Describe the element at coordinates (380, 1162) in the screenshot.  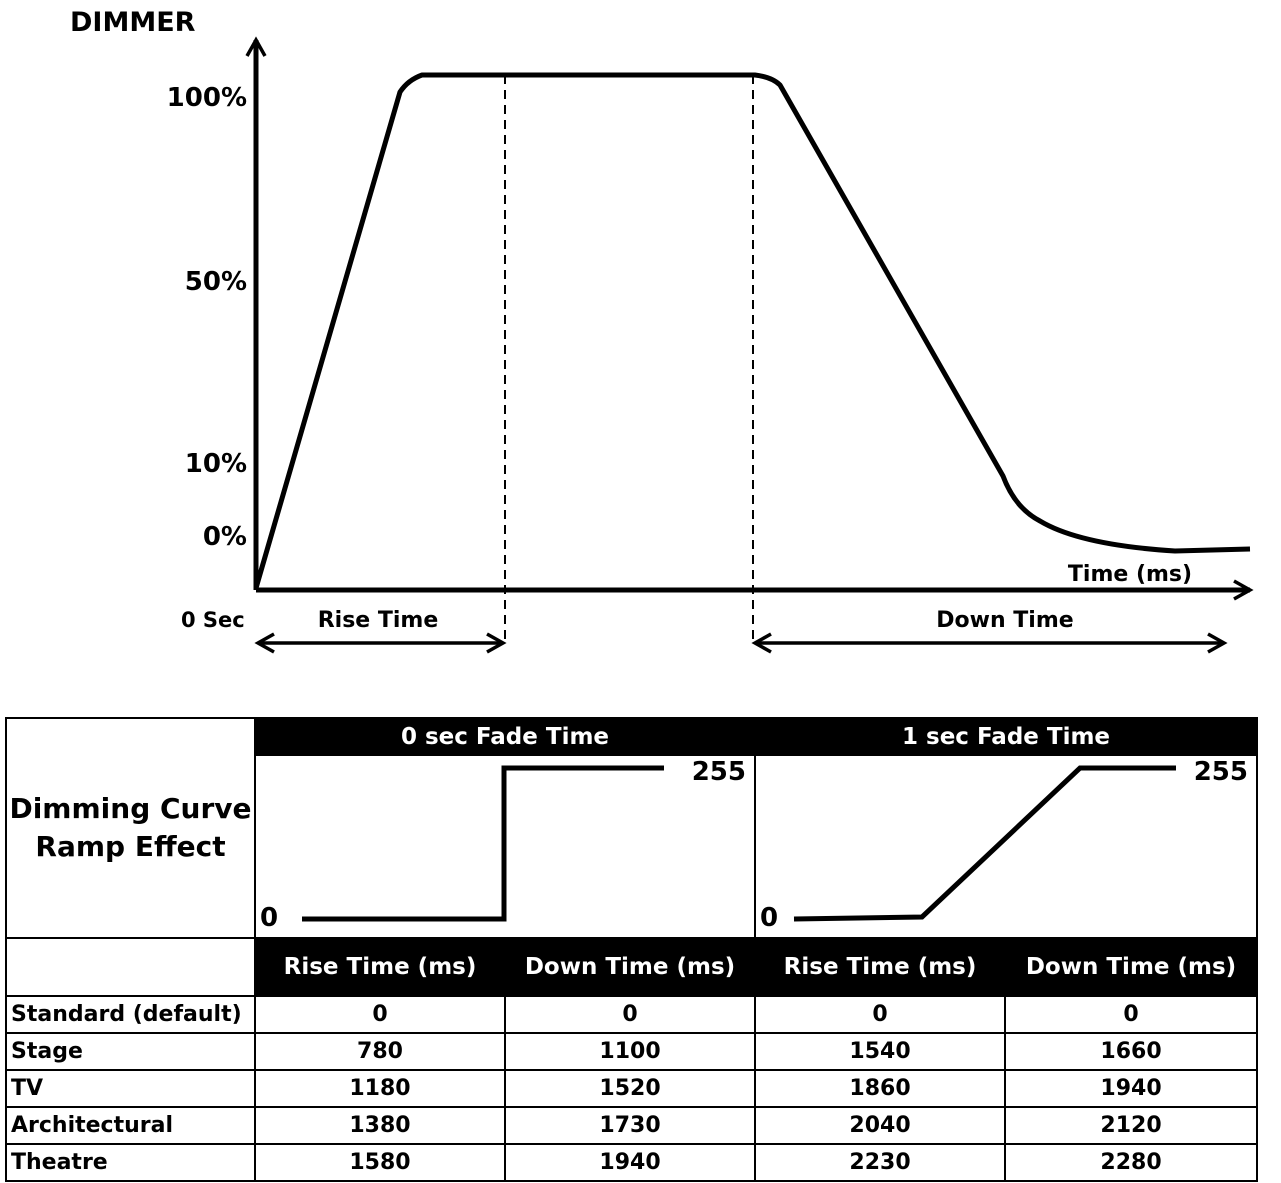
I see `cell-value: 1580` at that location.